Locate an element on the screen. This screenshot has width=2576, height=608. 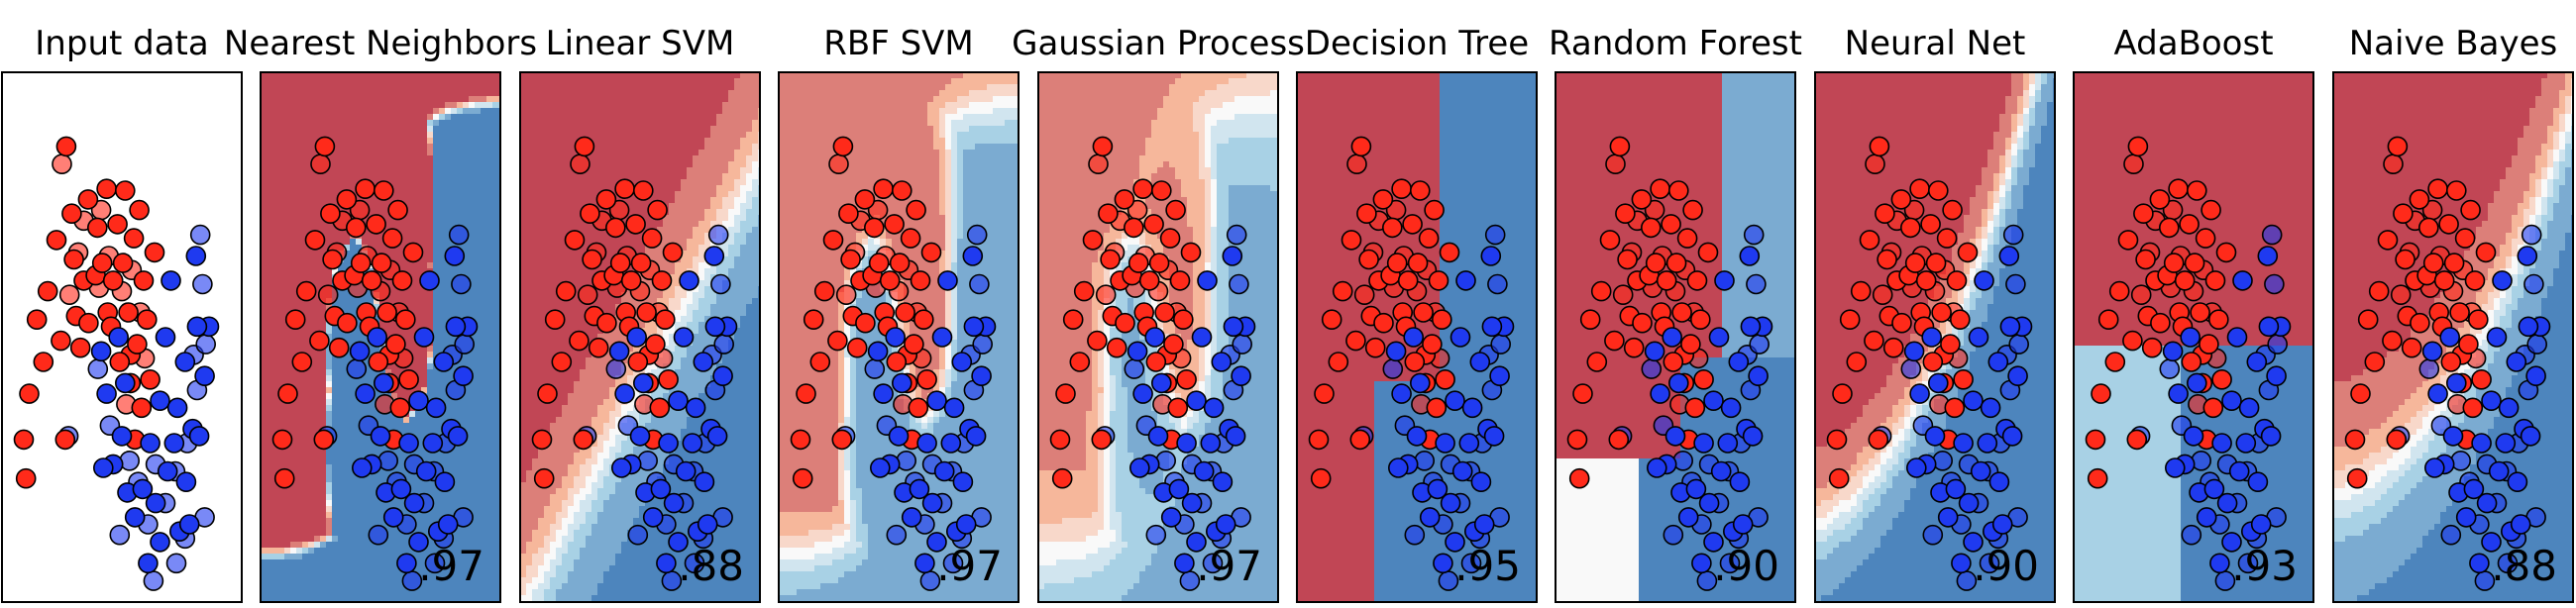
panel-title: Random Forest is located at coordinates (1675, 44).